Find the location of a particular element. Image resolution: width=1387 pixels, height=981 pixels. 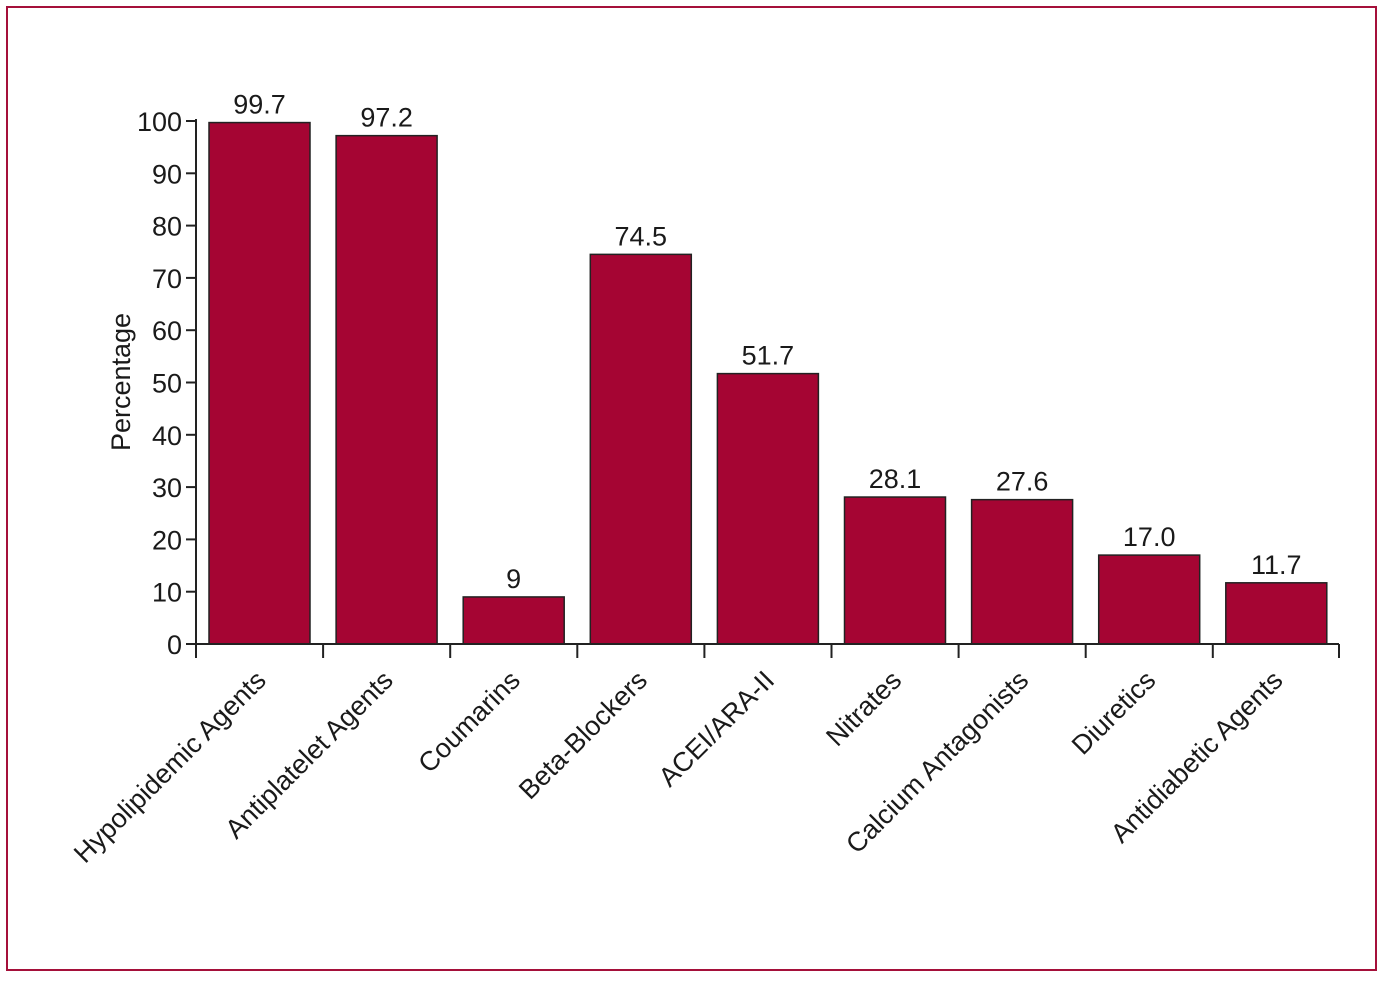

bar-hypolipidemic-agents is located at coordinates (259, 383).